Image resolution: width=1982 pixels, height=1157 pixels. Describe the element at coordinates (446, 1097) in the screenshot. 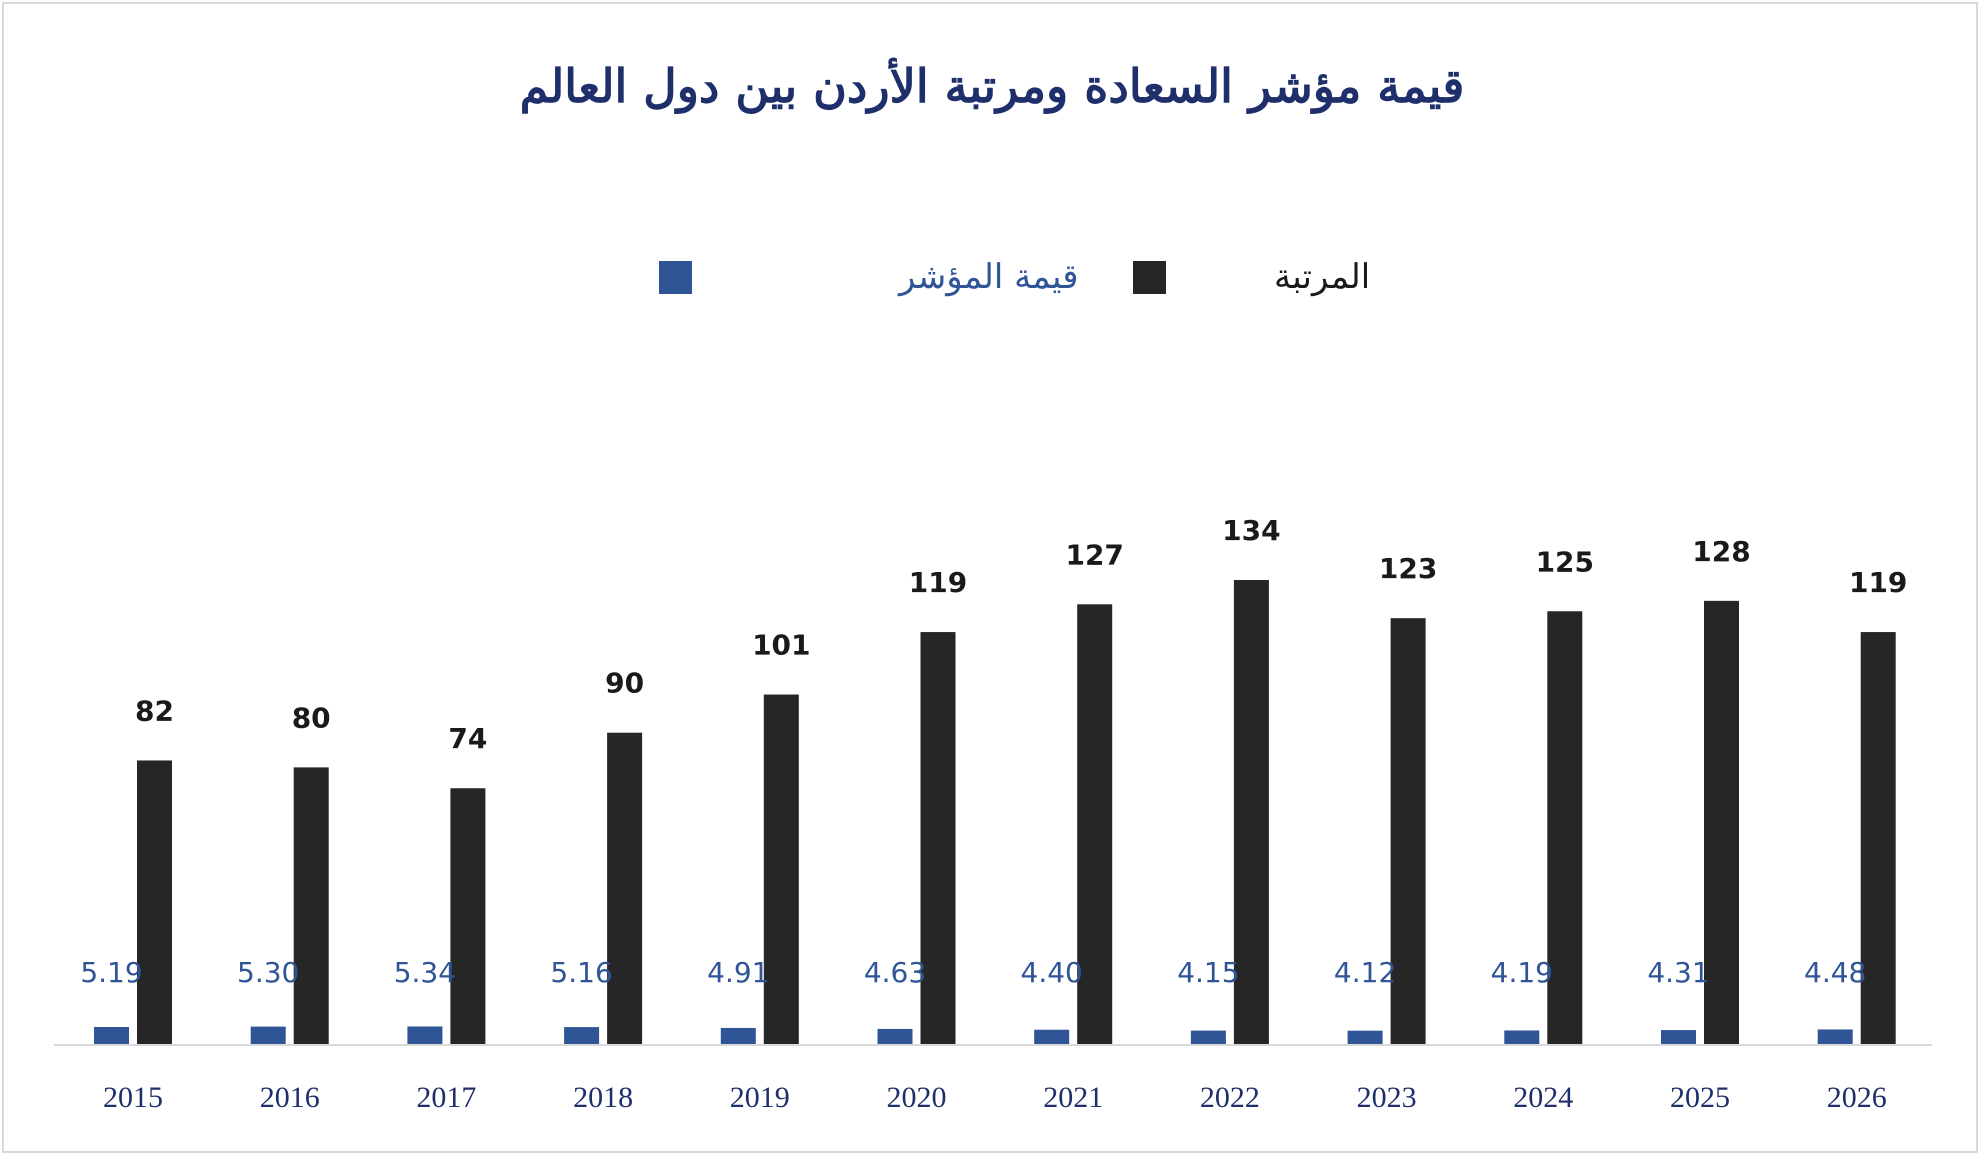

I see `x-tick-2017: 2017` at that location.